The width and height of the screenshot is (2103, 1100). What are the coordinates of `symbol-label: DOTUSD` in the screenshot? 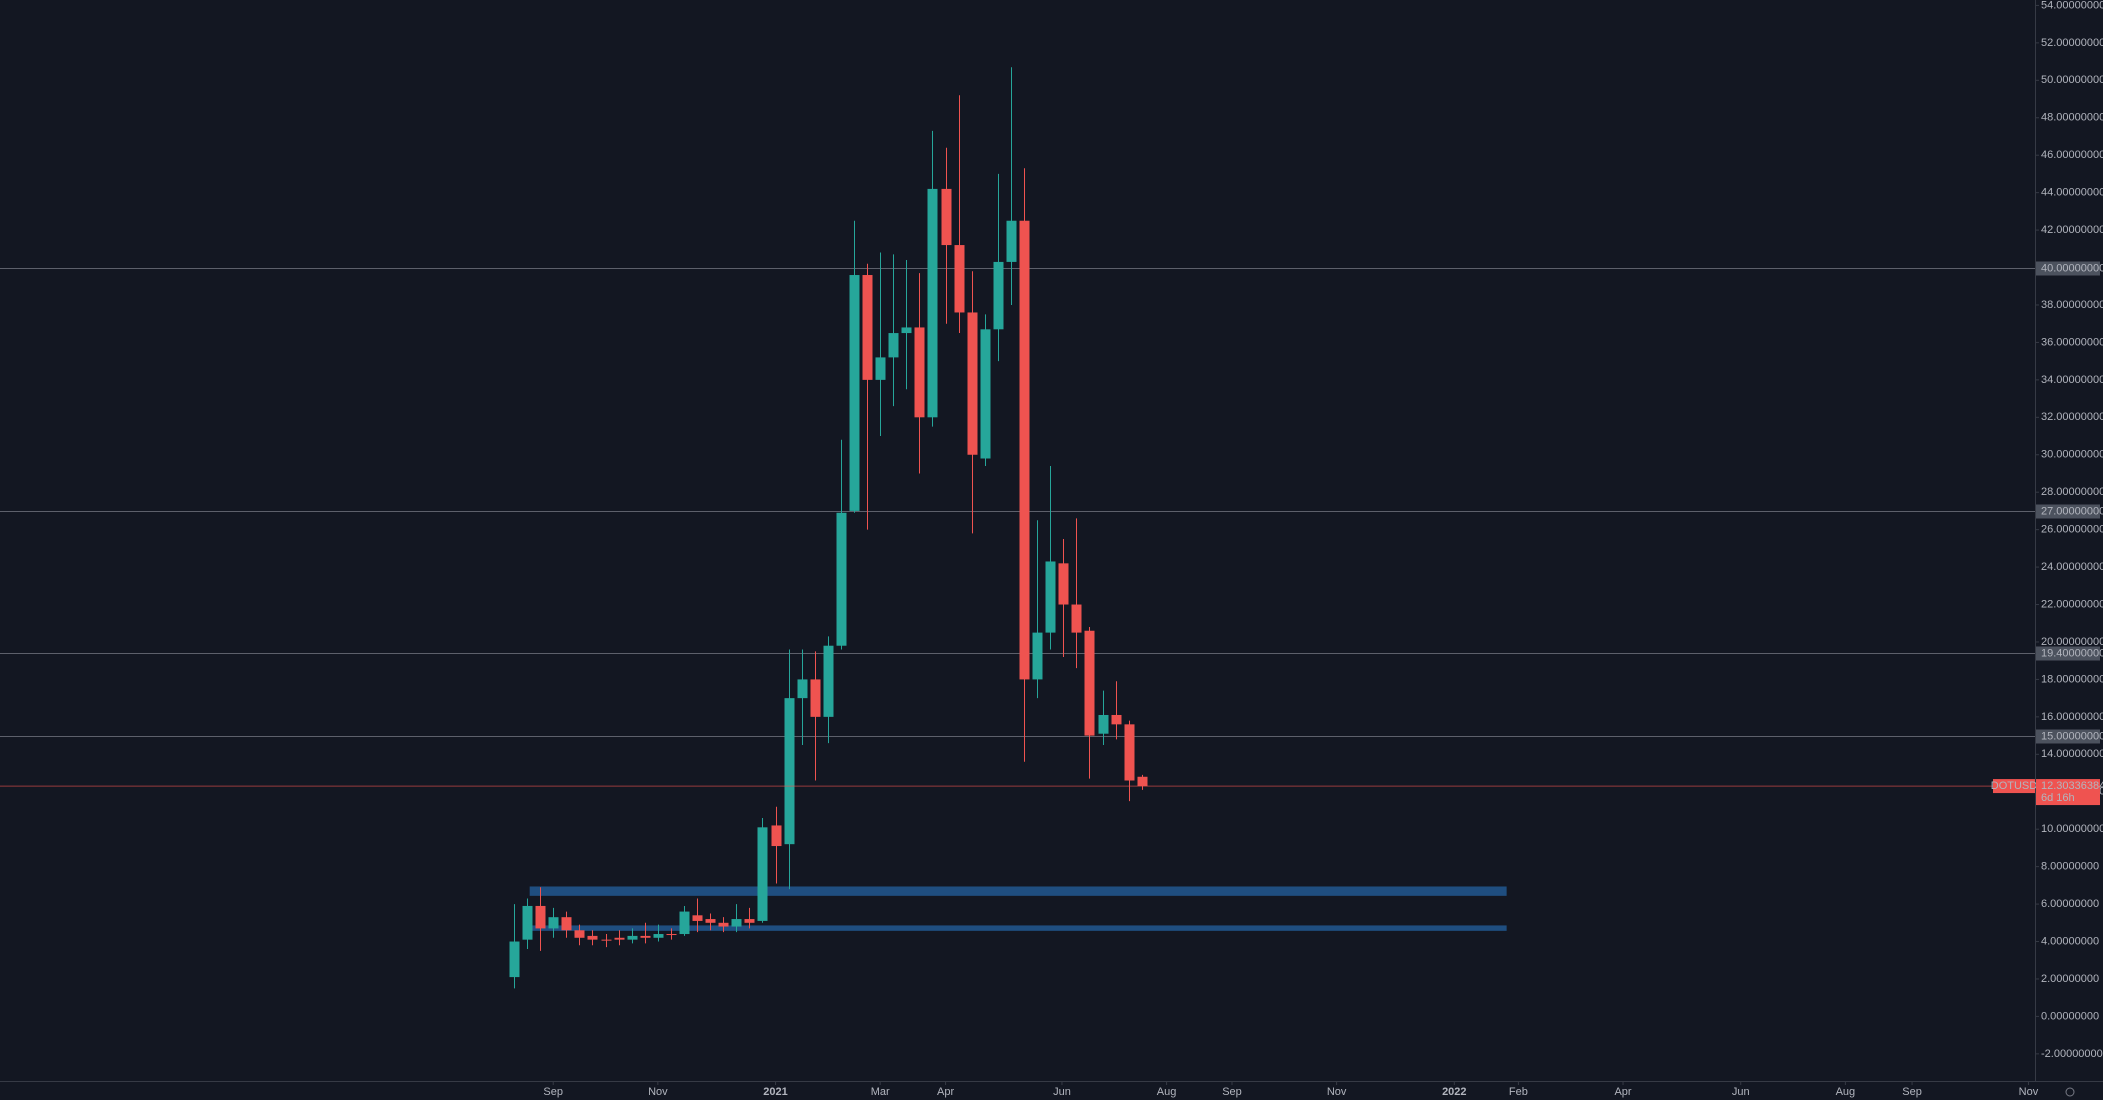 It's located at (2014, 786).